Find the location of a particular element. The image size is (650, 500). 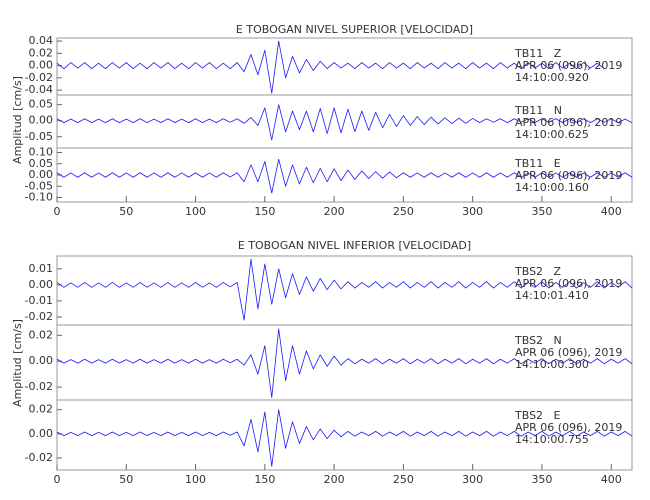

trace-label: 14:10:00.300 is located at coordinates (552, 364).